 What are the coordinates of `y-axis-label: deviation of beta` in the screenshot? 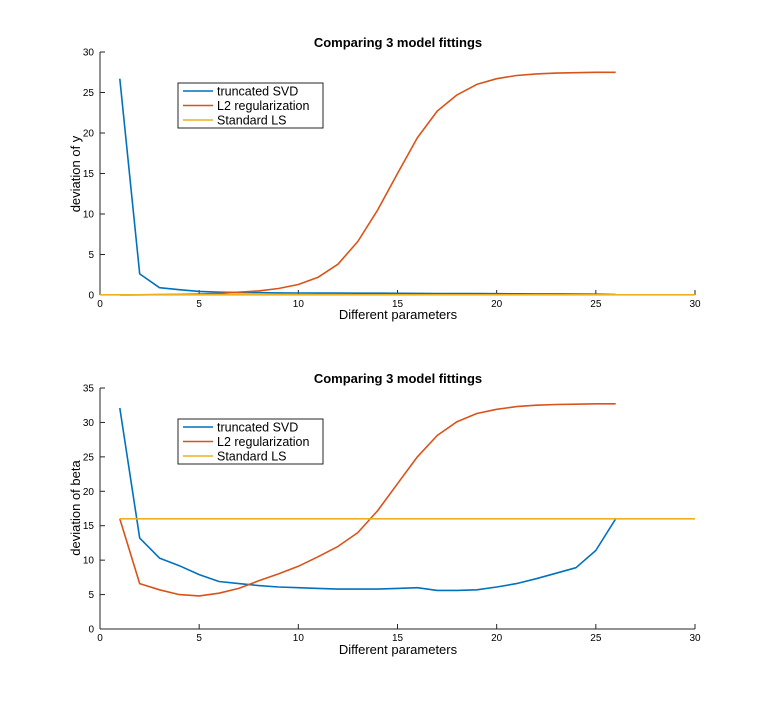 It's located at (75, 508).